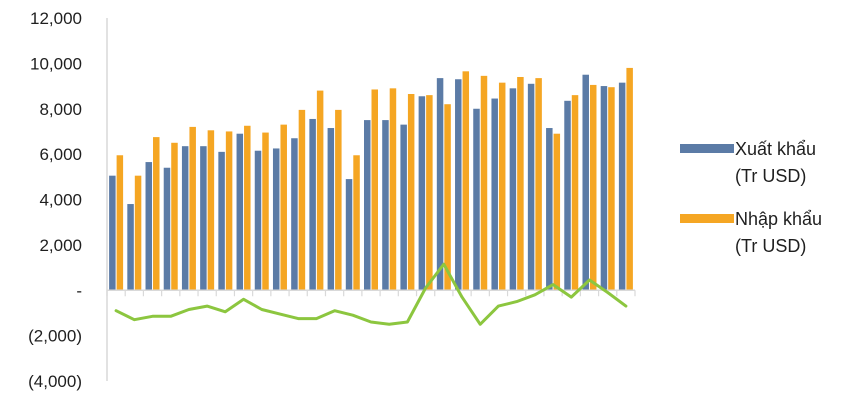  Describe the element at coordinates (55, 336) in the screenshot. I see `y-tick-label: (2,000)` at that location.